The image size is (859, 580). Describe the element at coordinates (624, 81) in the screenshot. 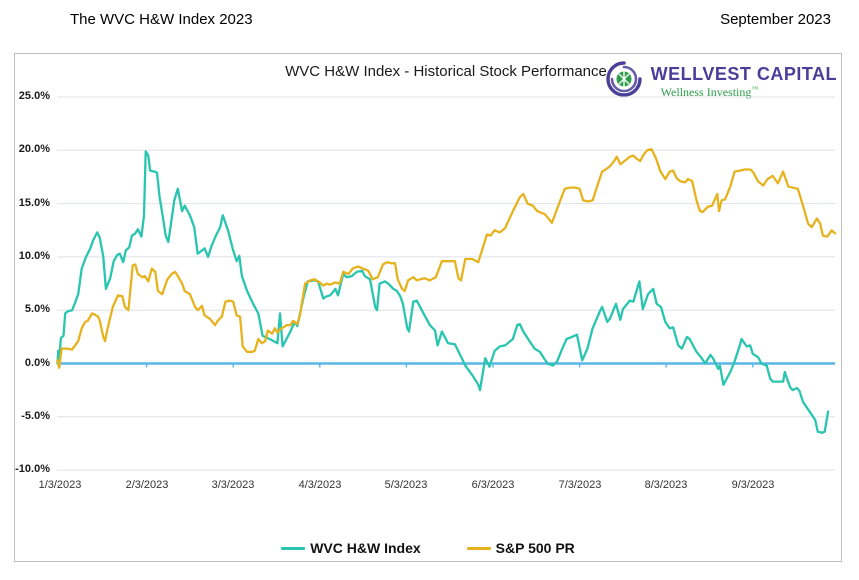

I see `wellvest-swirl-icon` at that location.